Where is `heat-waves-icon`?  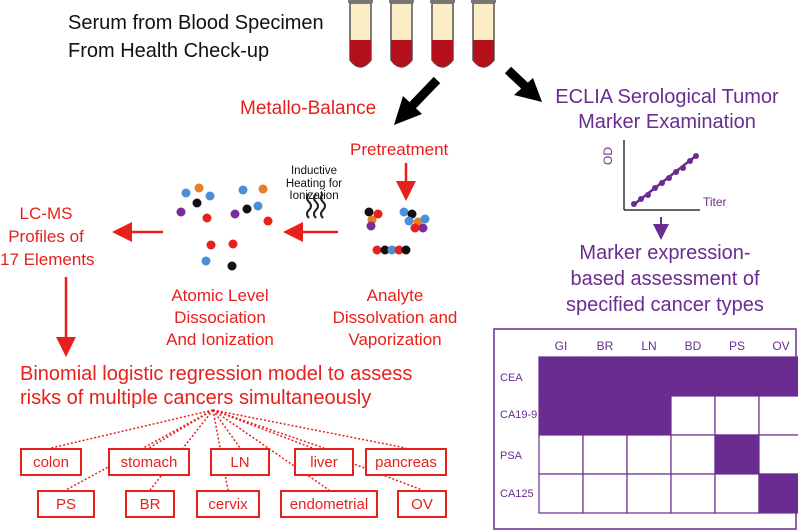 heat-waves-icon is located at coordinates (316, 206).